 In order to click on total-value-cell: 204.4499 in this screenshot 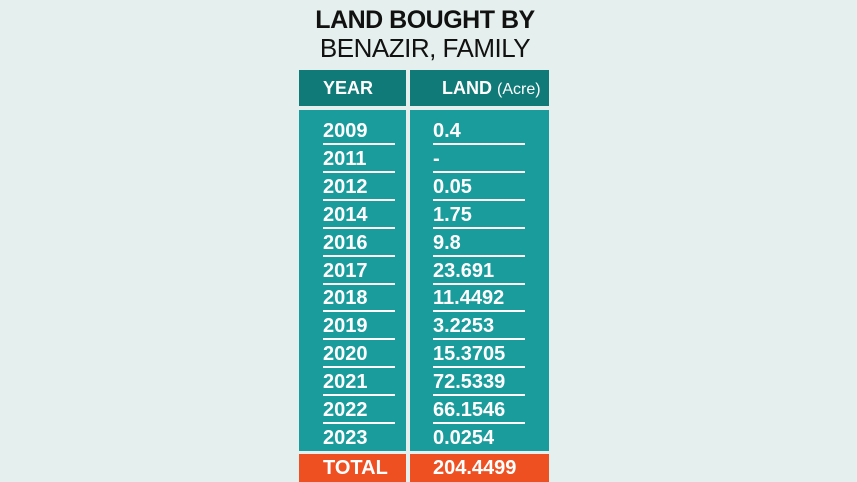, I will do `click(479, 468)`.